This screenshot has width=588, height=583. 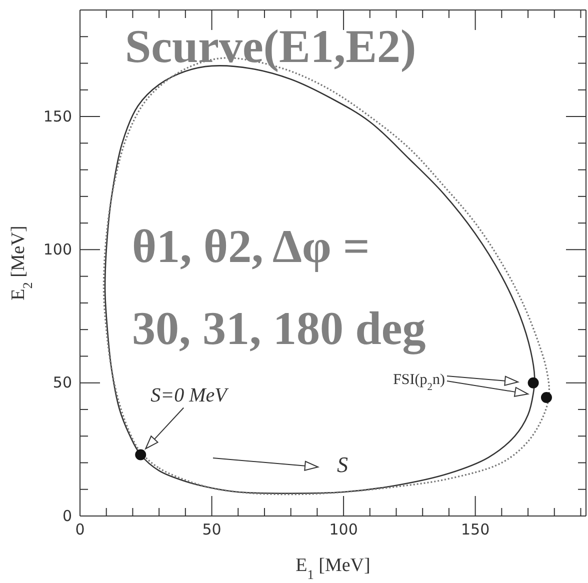 What do you see at coordinates (333, 568) in the screenshot?
I see `x-axis-title: E$_{1}$ [MeV]` at bounding box center [333, 568].